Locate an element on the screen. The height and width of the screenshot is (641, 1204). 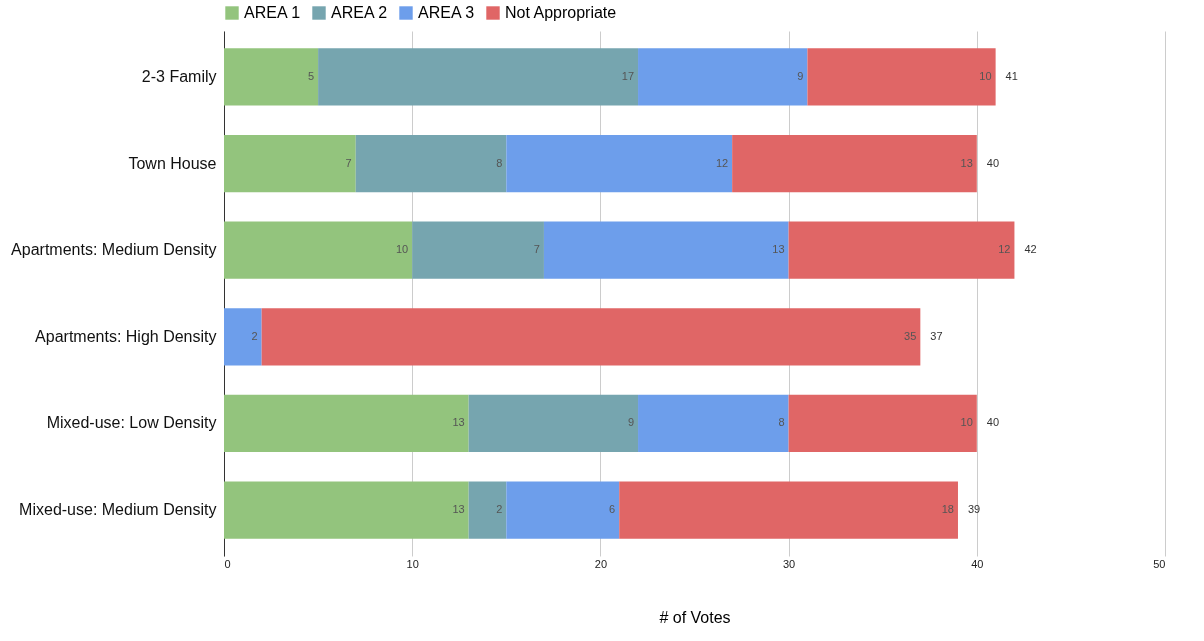
y-tick-label: Mixed-use: Medium Density is located at coordinates (118, 510).